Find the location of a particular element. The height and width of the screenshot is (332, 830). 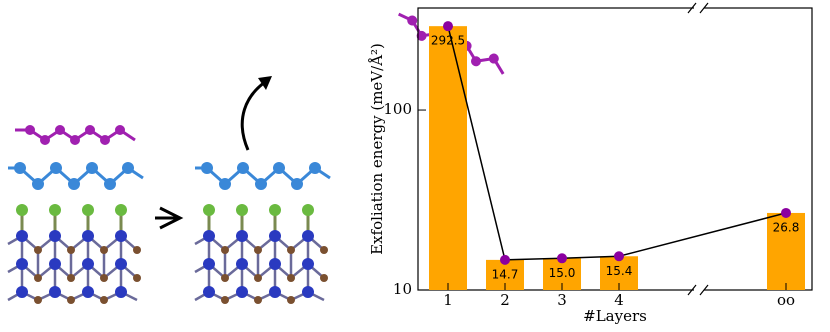

y-axis-label: Exfoliation energy (meV/Å²) is located at coordinates (377, 149).